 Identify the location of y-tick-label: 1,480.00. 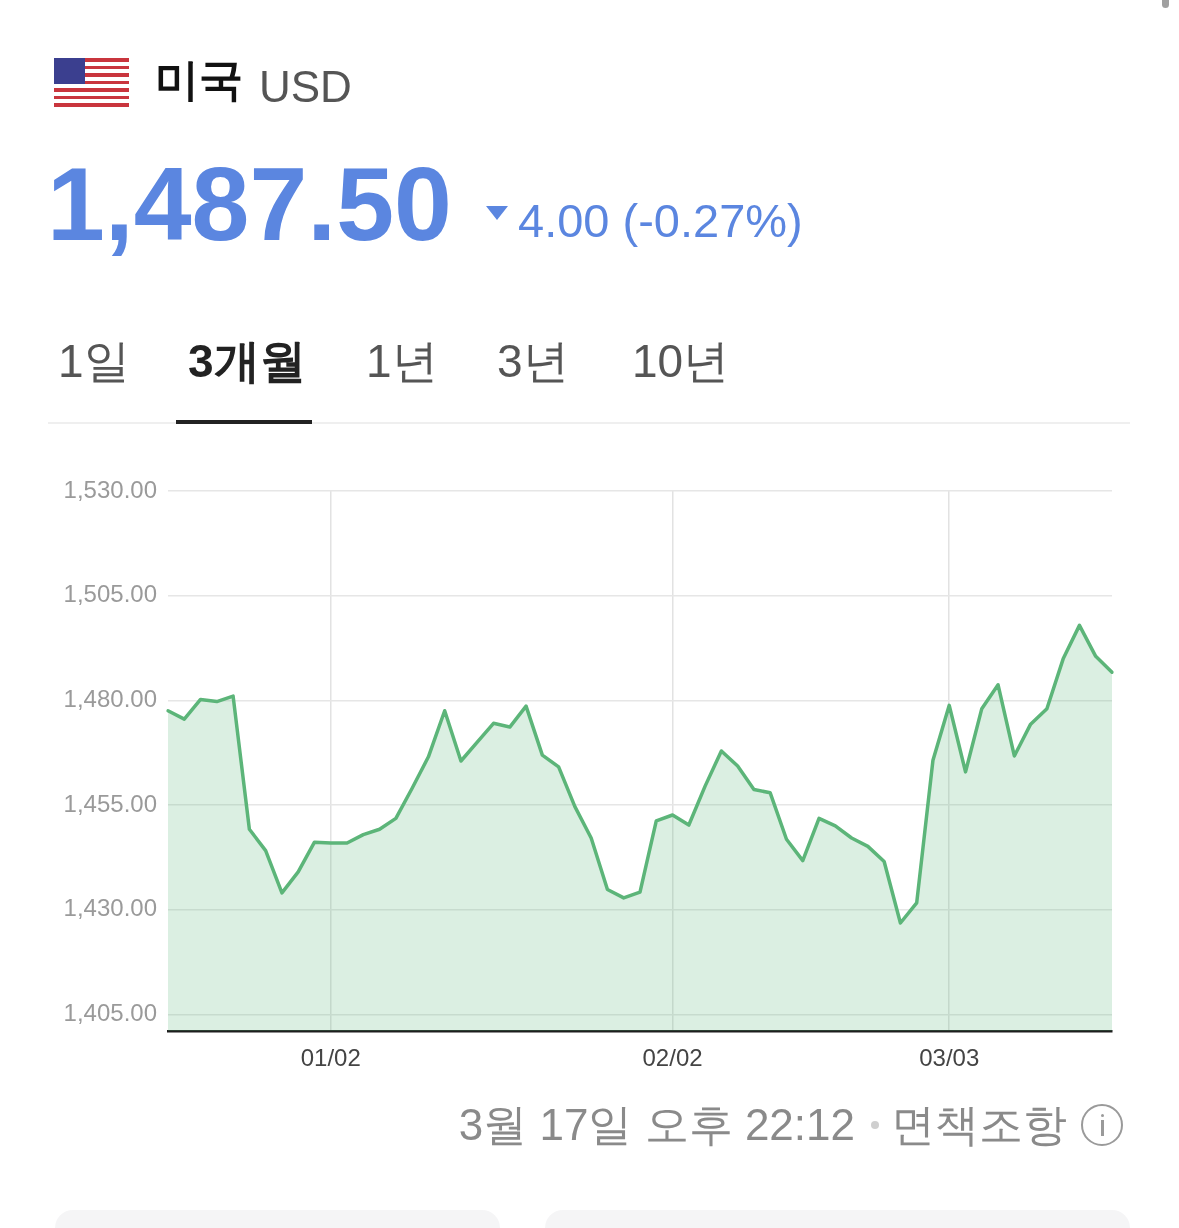
(110, 698).